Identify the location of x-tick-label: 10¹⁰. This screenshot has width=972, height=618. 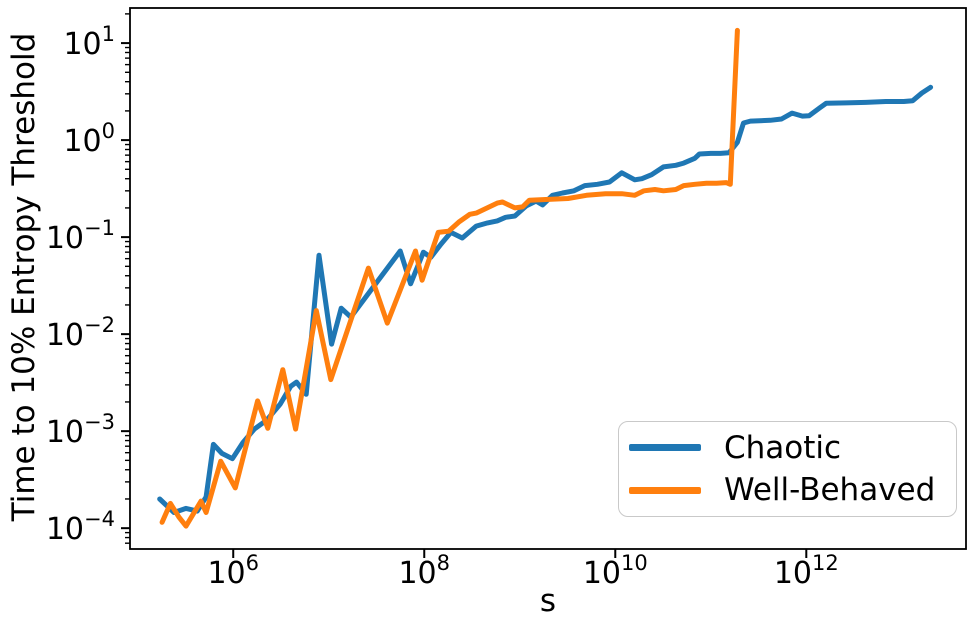
(615, 571).